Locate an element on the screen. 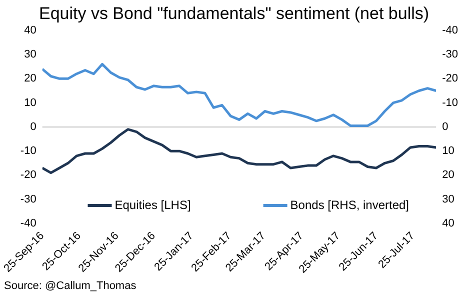 The image size is (470, 300). y2-tick-label: -30 is located at coordinates (450, 54).